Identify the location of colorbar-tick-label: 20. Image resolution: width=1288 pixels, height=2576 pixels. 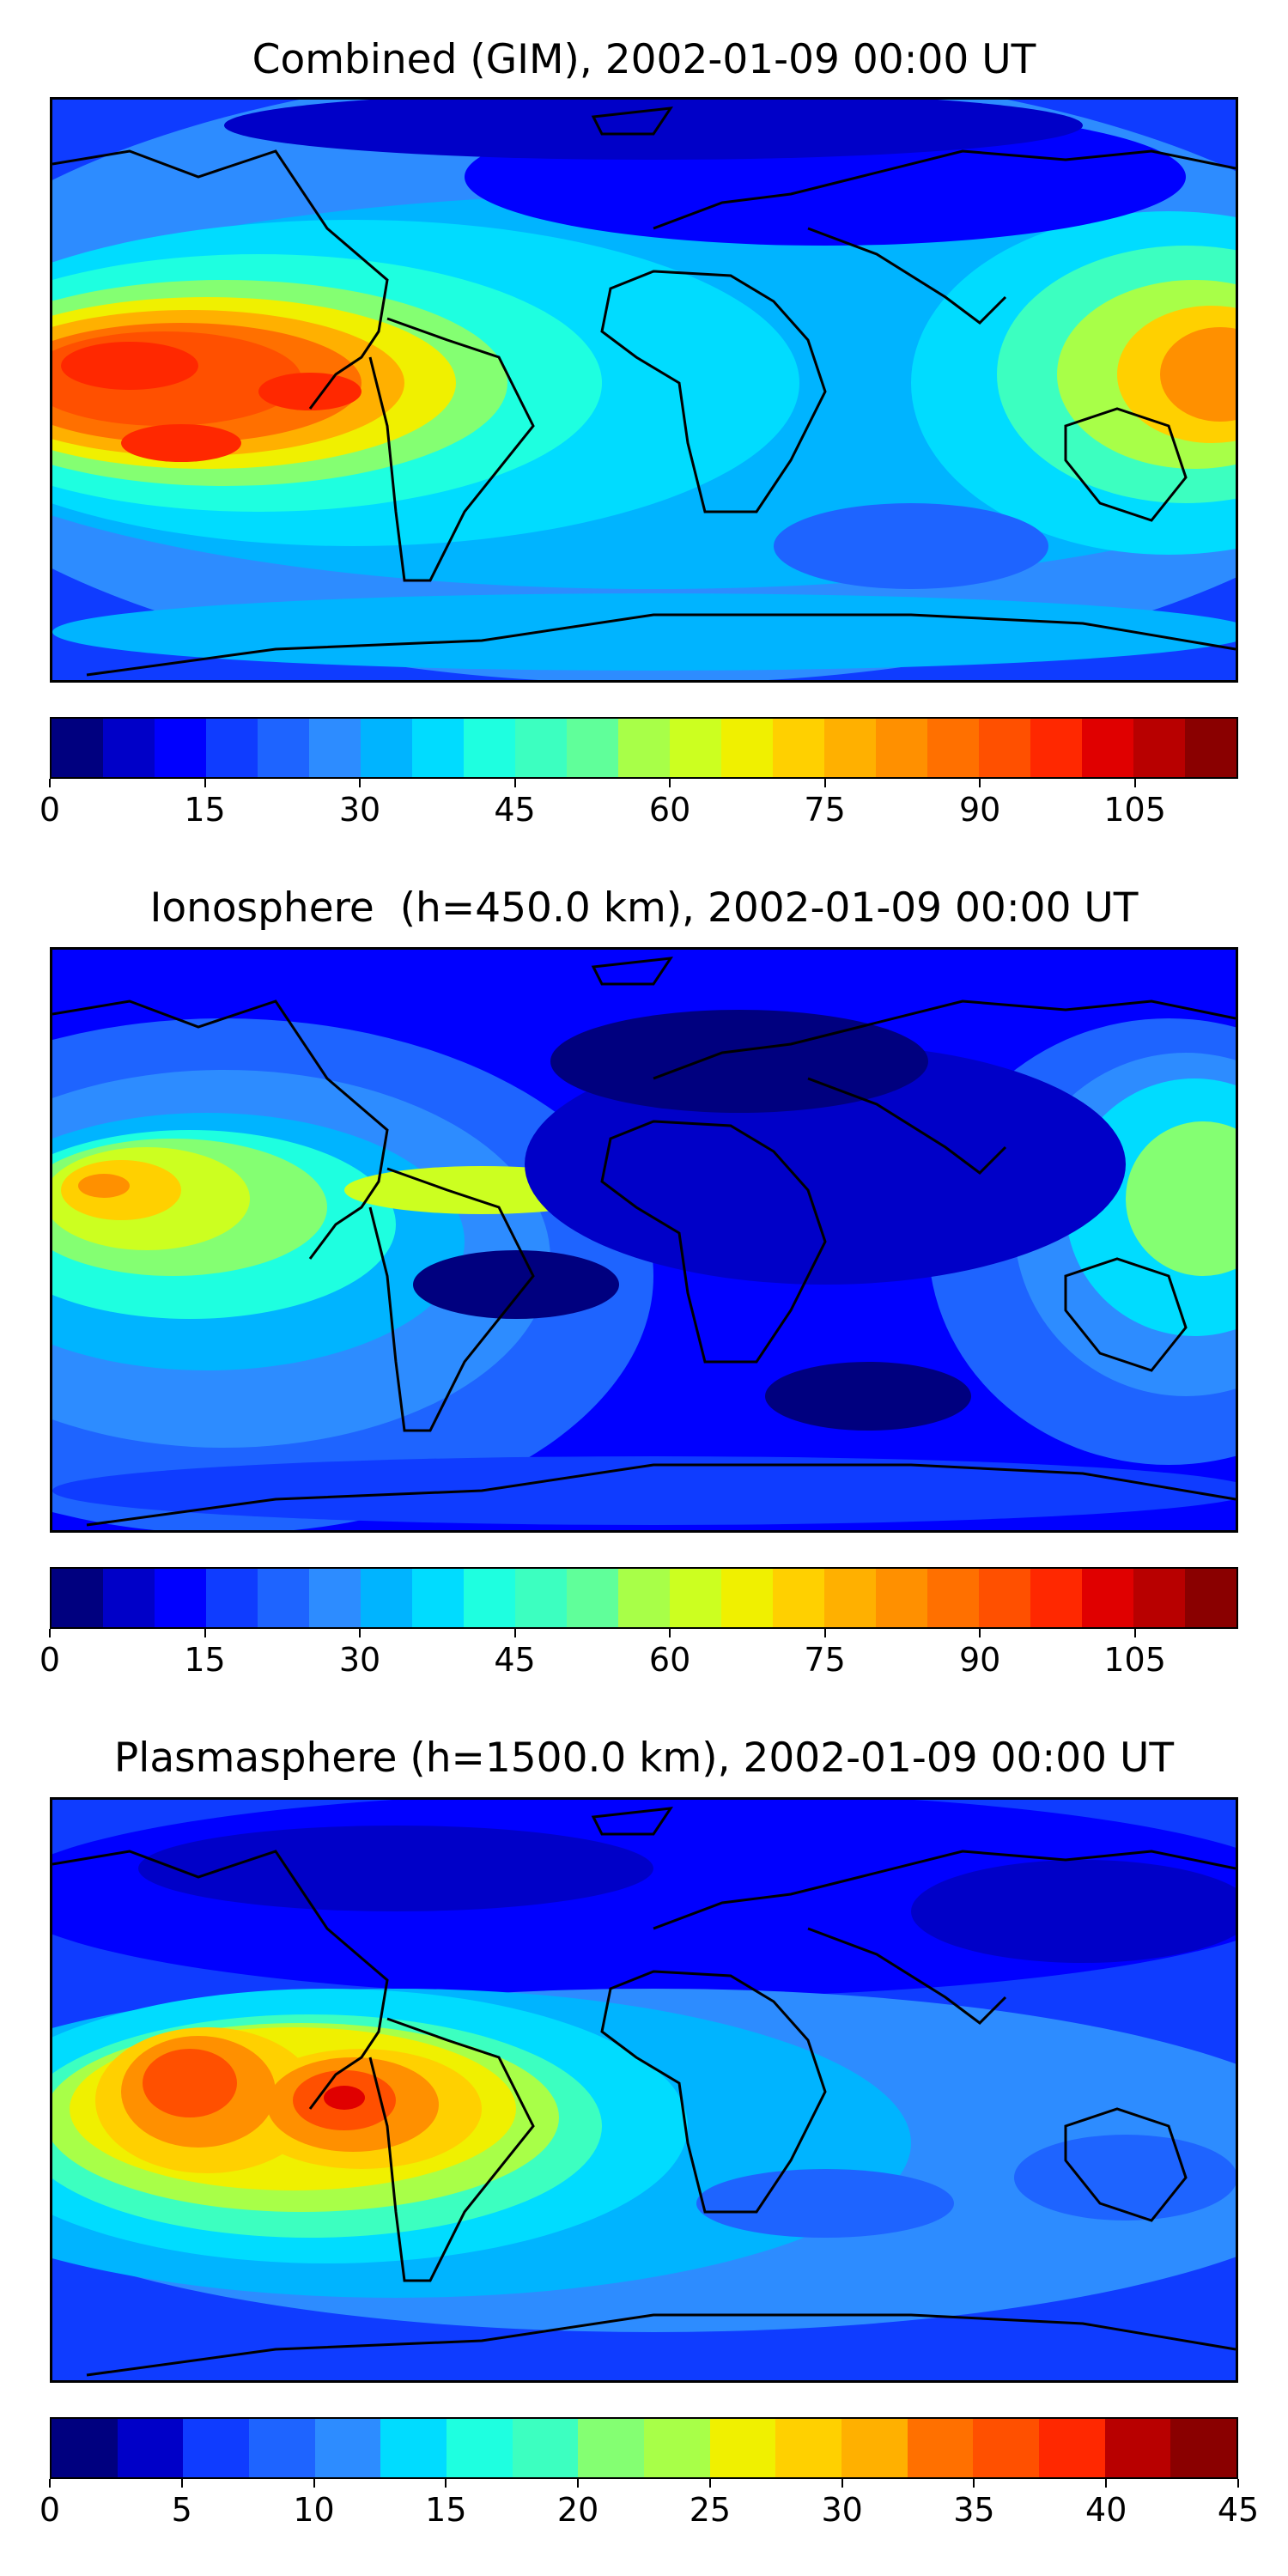
(577, 2510).